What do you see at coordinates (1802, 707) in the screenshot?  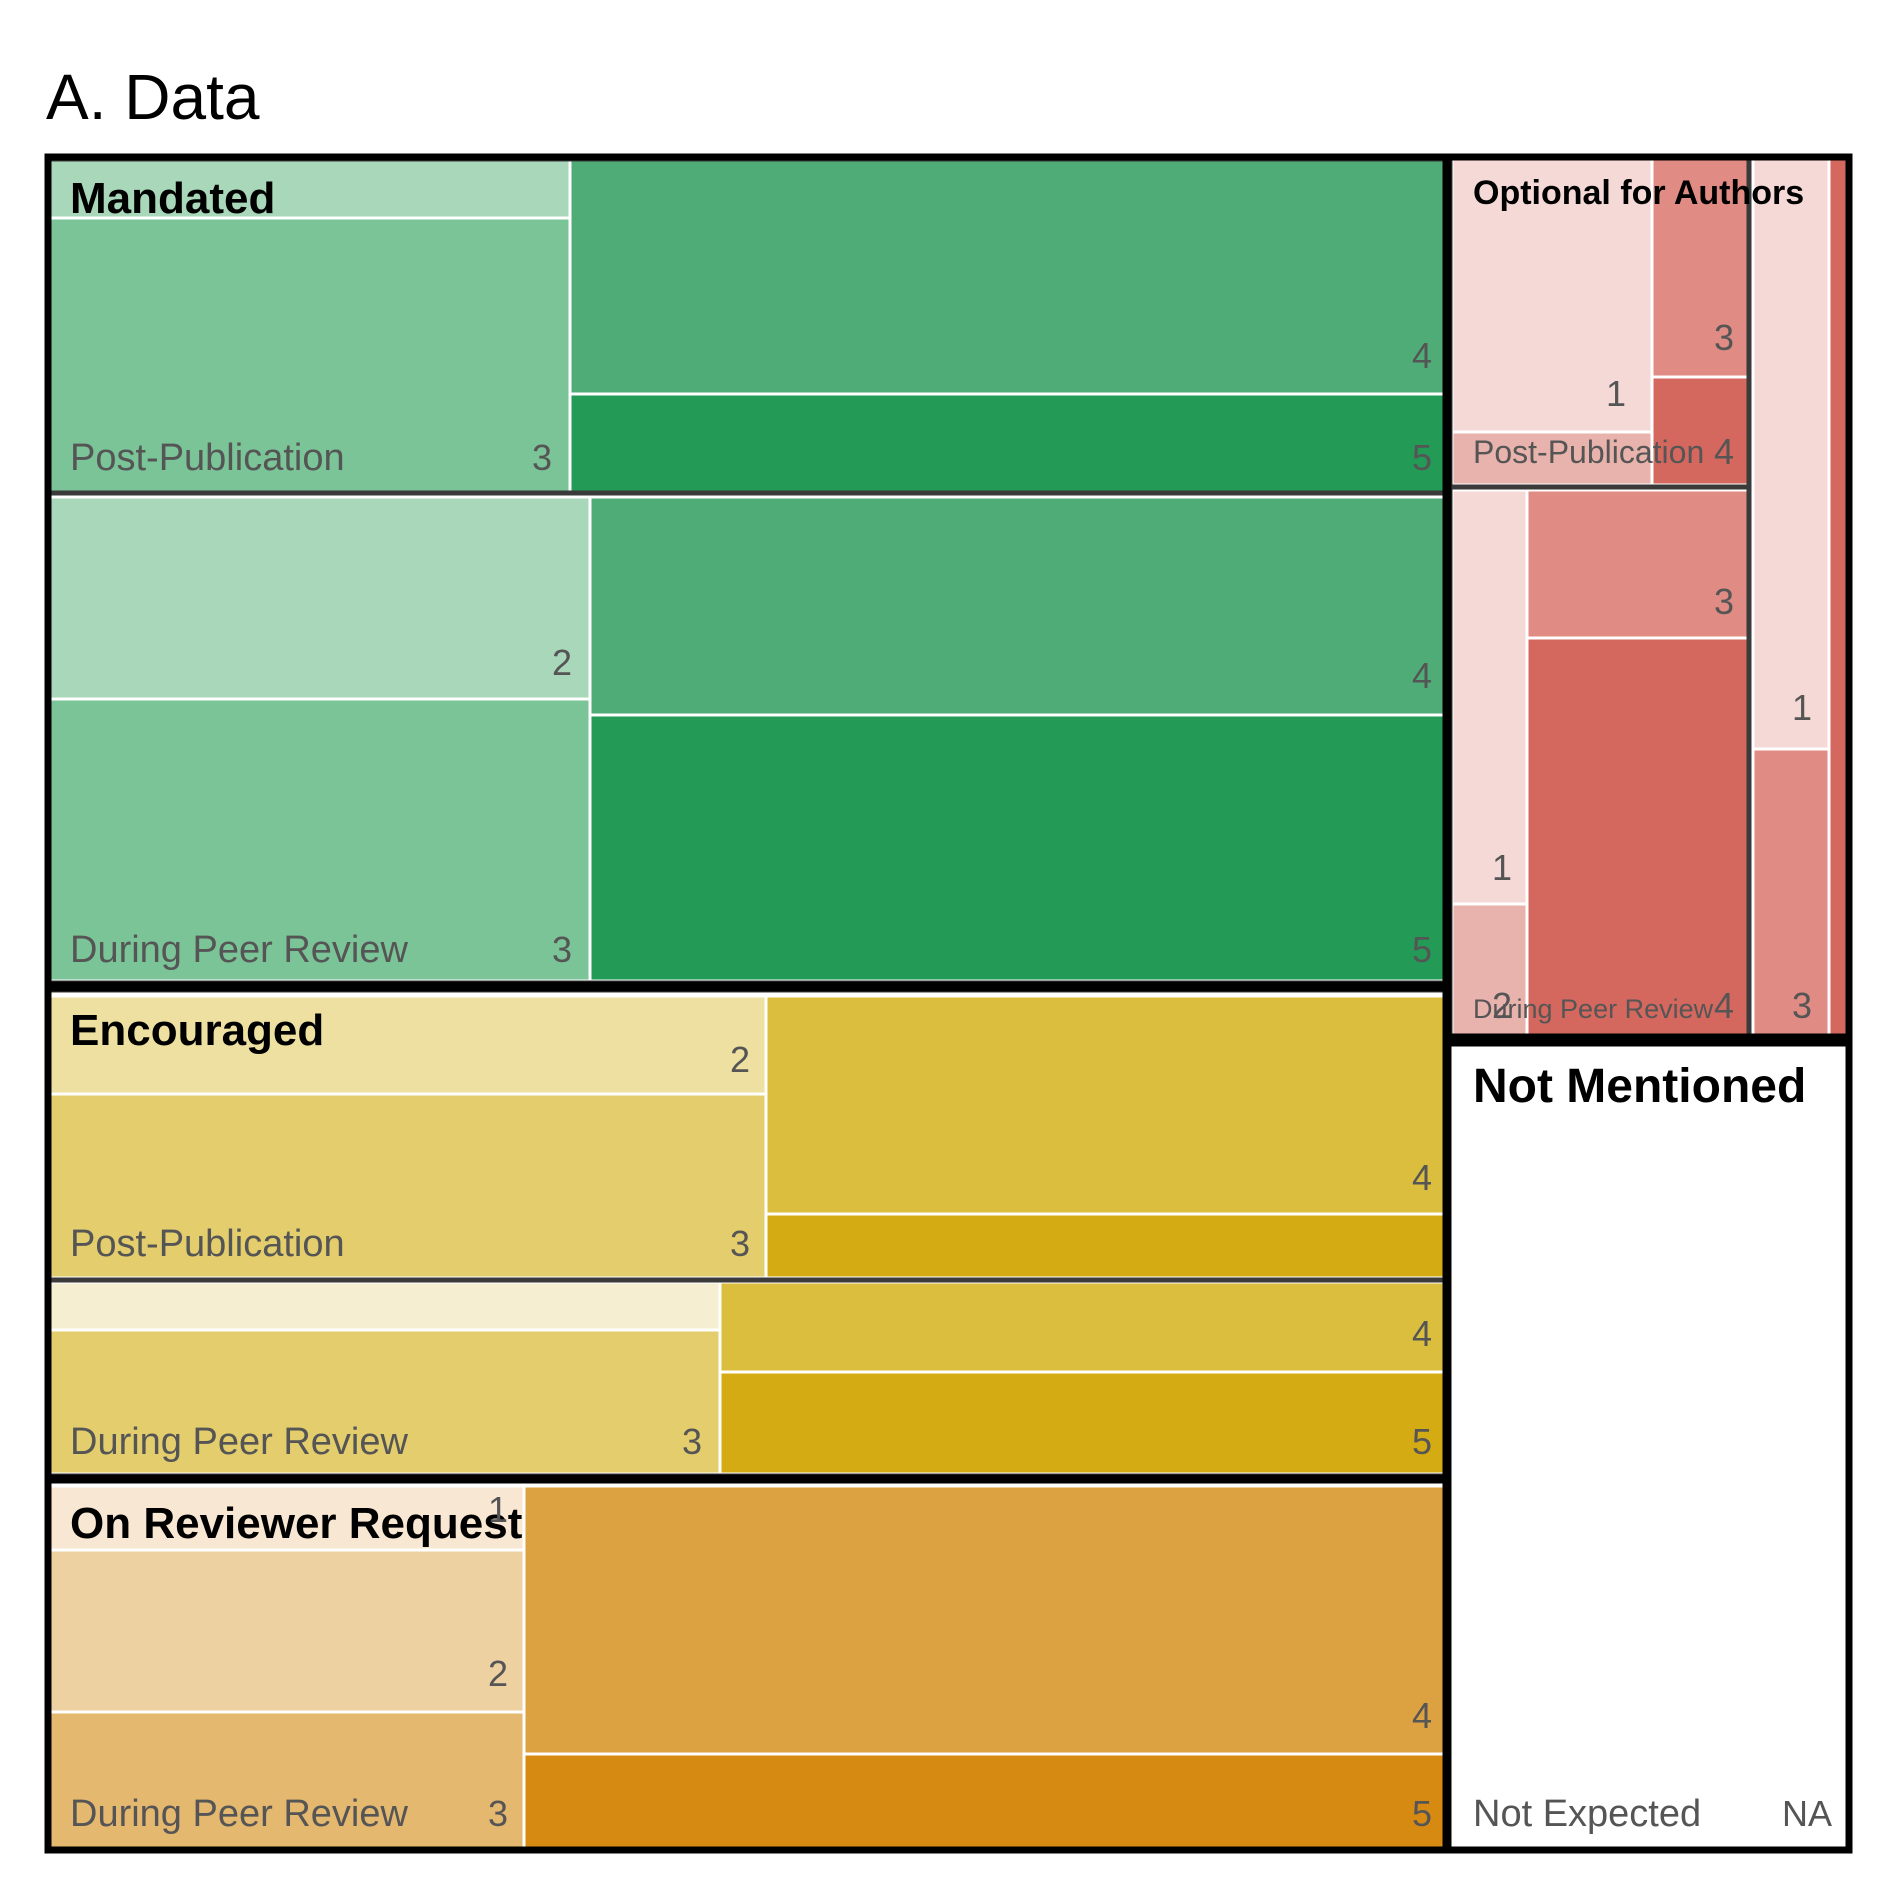 I see `score-label-optional-c-1: 1` at bounding box center [1802, 707].